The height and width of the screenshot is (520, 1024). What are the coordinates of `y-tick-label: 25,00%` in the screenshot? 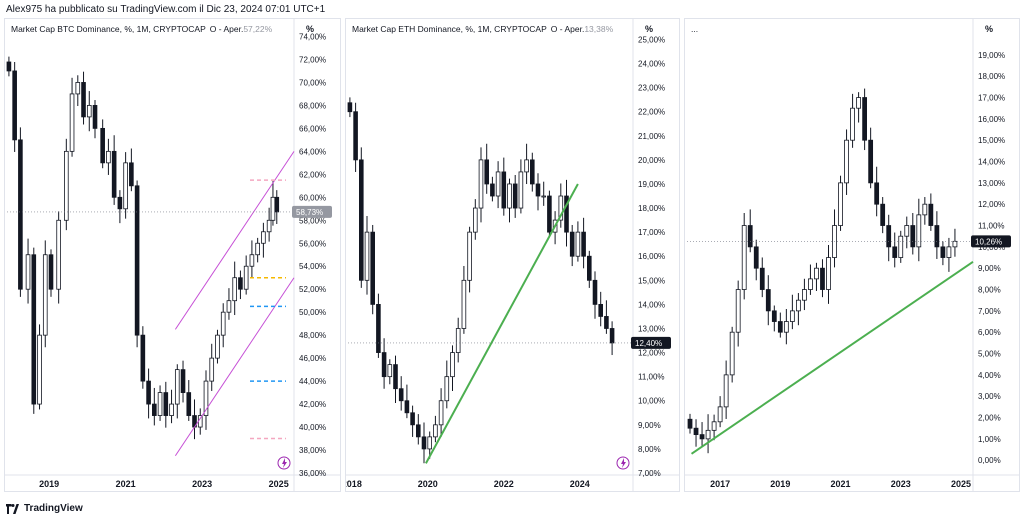 It's located at (651, 39).